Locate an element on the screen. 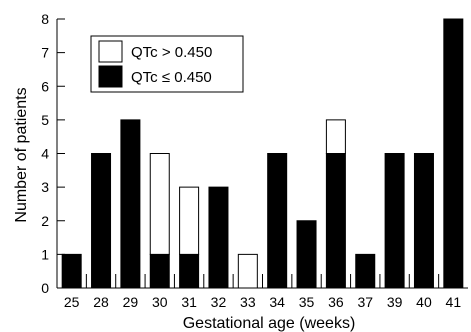  x-axis: 25 28 29 30 31 32 33 34 35 36 37 39 40 41 is located at coordinates (262, 292).